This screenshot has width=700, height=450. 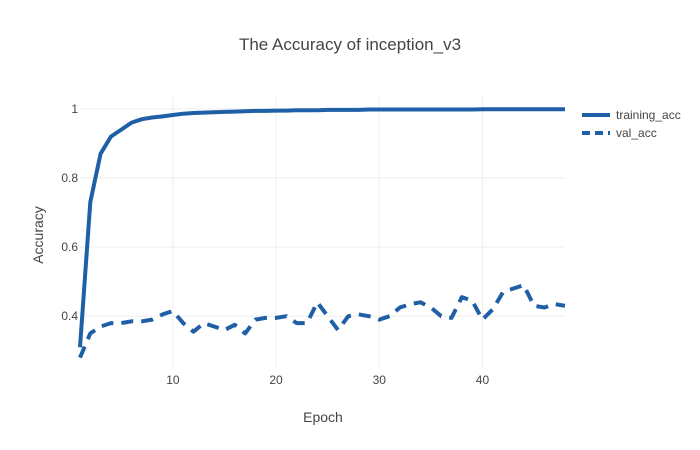 I want to click on legend-item-val_acc: val_acc, so click(x=619, y=133).